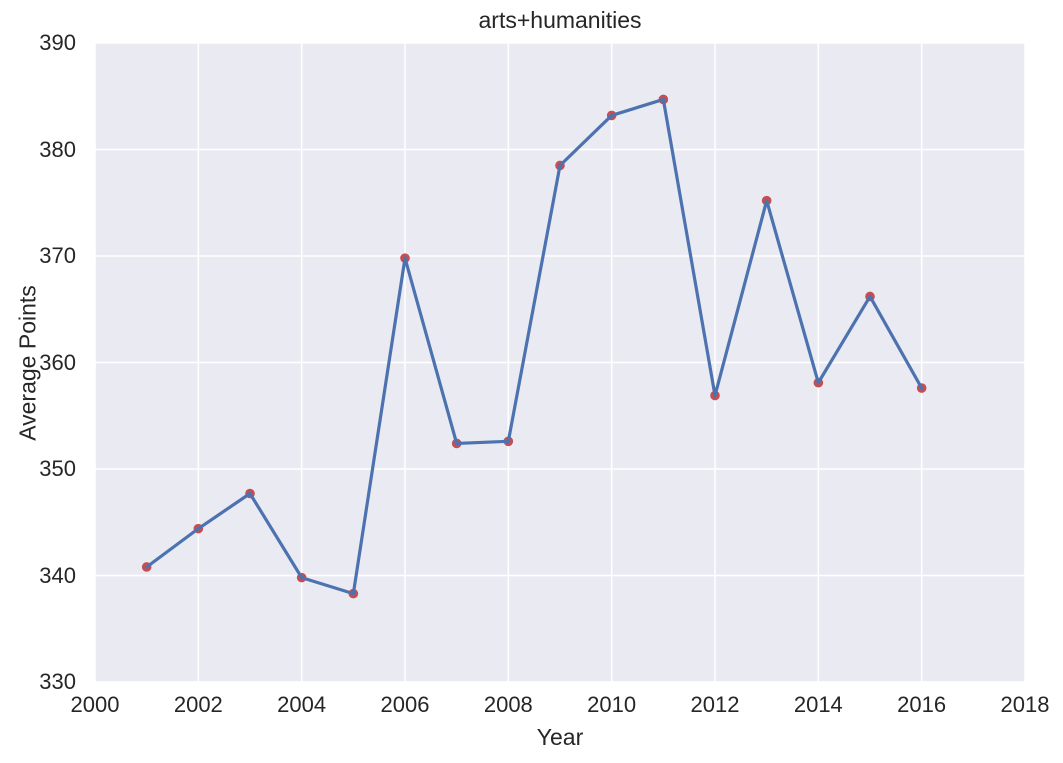 This screenshot has height=763, width=1063. Describe the element at coordinates (560, 20) in the screenshot. I see `chart-title: arts+humanities` at that location.